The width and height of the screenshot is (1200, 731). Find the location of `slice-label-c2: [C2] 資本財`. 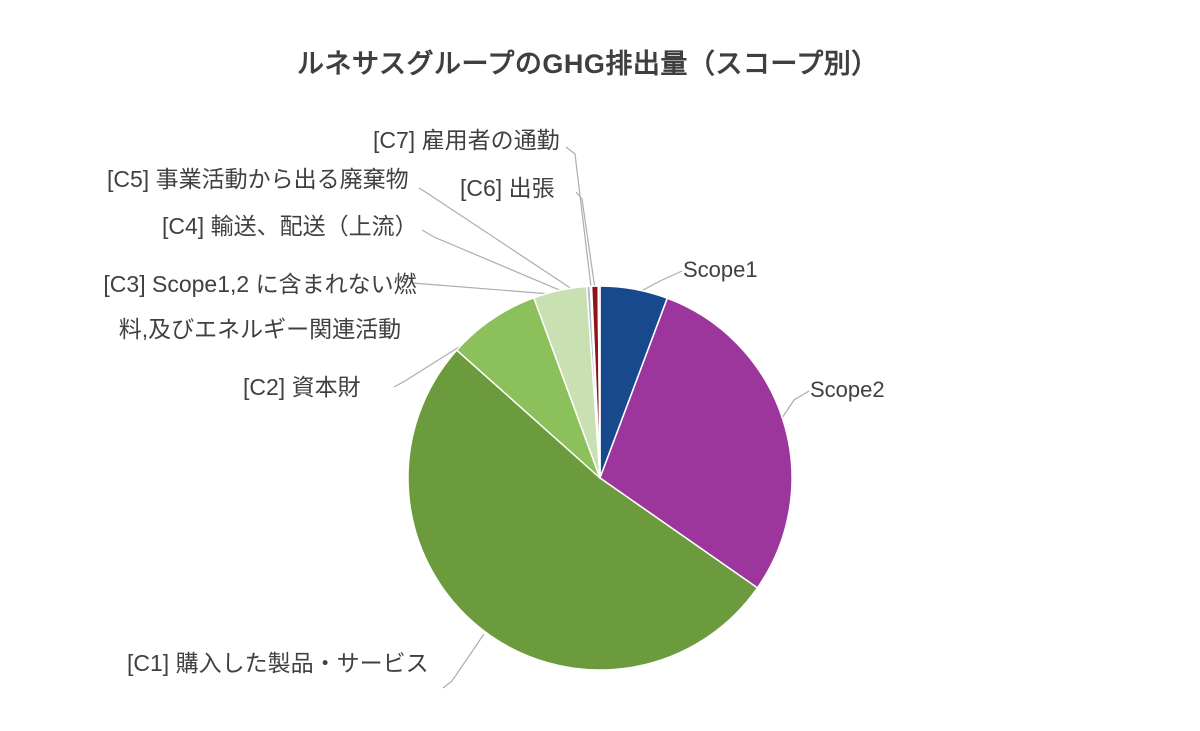

slice-label-c2: [C2] 資本財 is located at coordinates (302, 387).